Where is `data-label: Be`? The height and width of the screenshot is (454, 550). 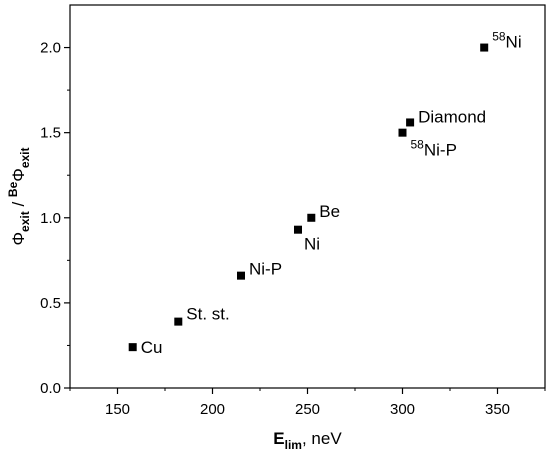 data-label: Be is located at coordinates (329, 211).